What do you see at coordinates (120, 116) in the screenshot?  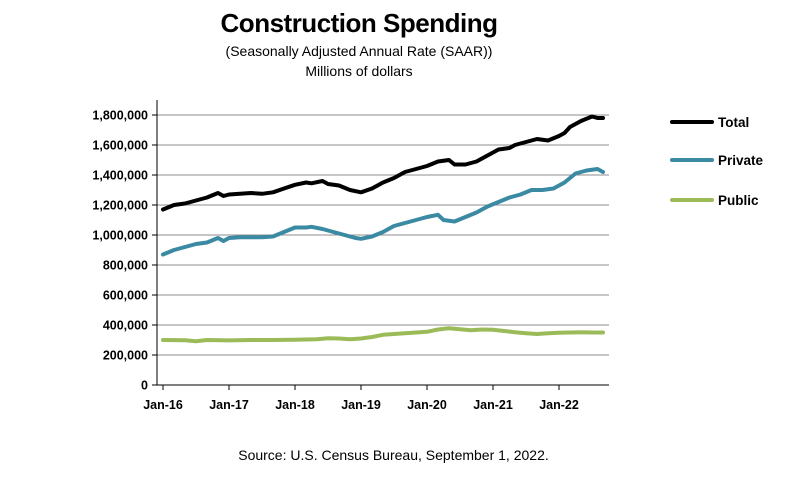 I see `y-tick-label: 1,800,000` at bounding box center [120, 116].